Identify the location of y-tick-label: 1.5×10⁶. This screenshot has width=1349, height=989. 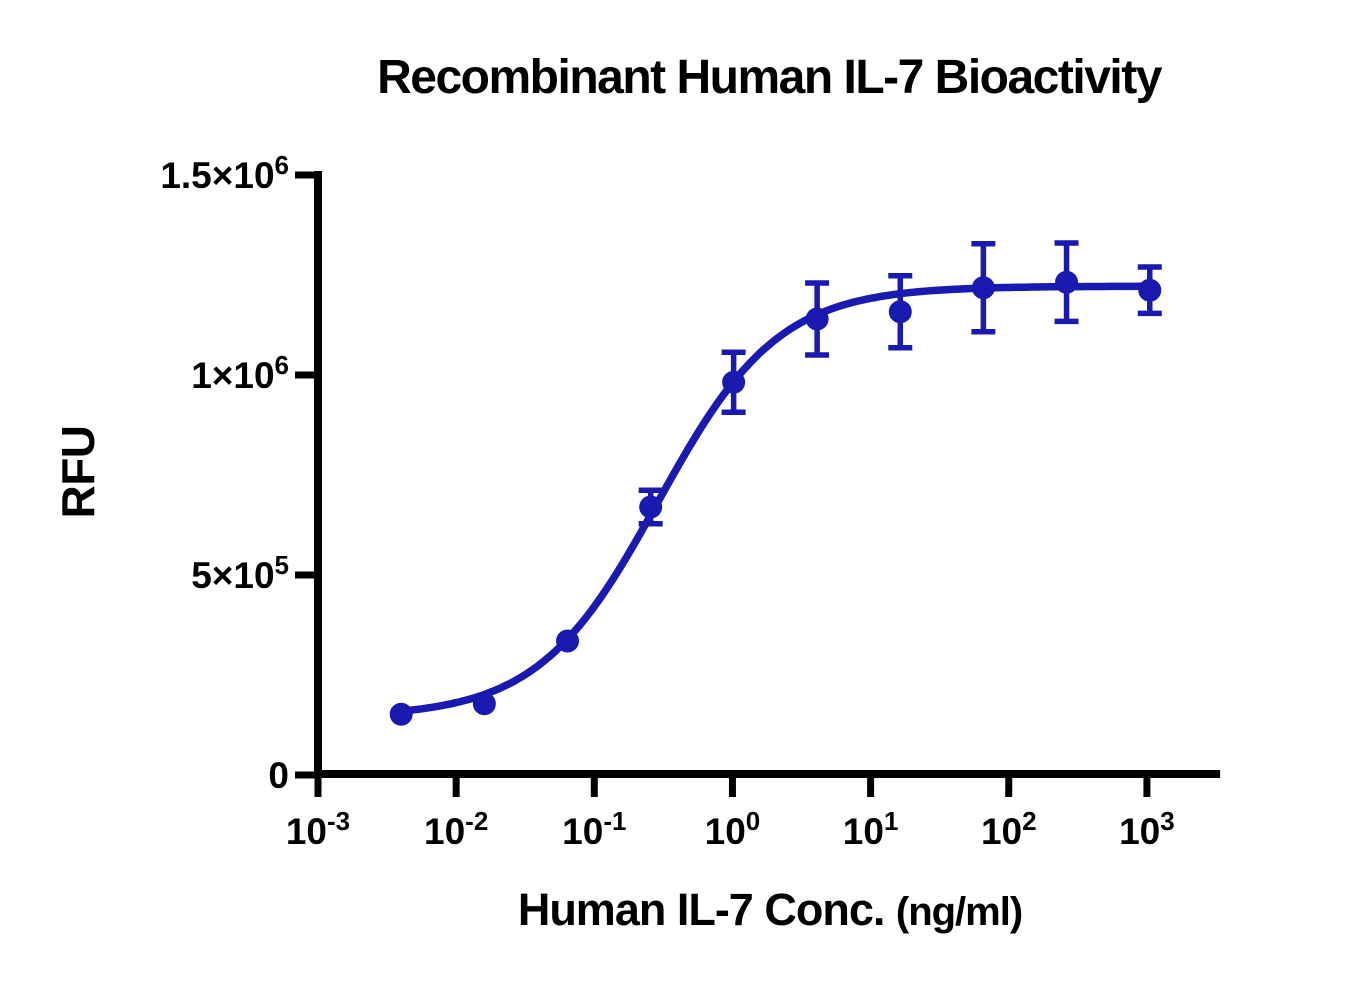
(224, 173).